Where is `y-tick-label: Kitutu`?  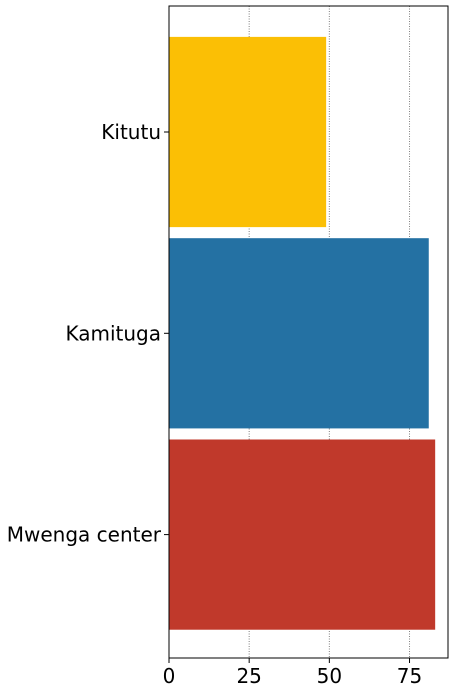
y-tick-label: Kitutu is located at coordinates (131, 132).